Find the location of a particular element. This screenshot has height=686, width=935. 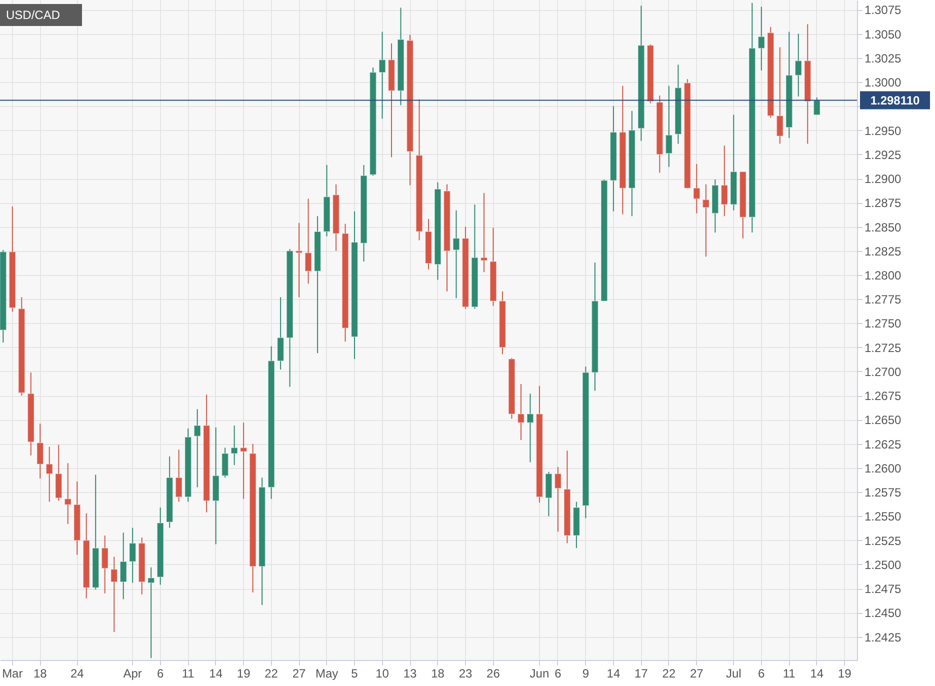

x-tick-label: 10 is located at coordinates (383, 673).